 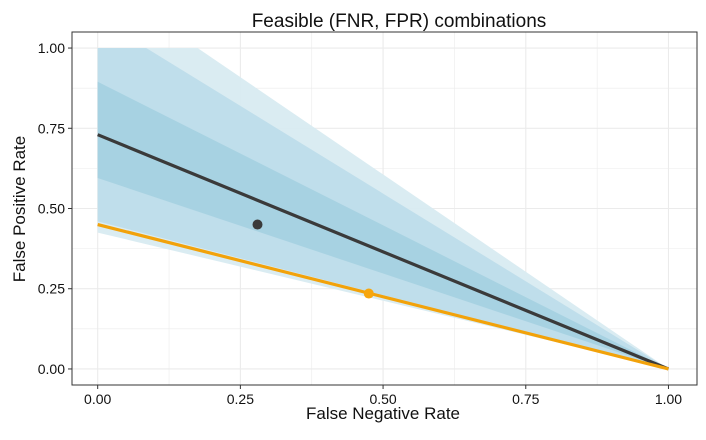 What do you see at coordinates (51, 369) in the screenshot?
I see `y-tick-label: 0.00` at bounding box center [51, 369].